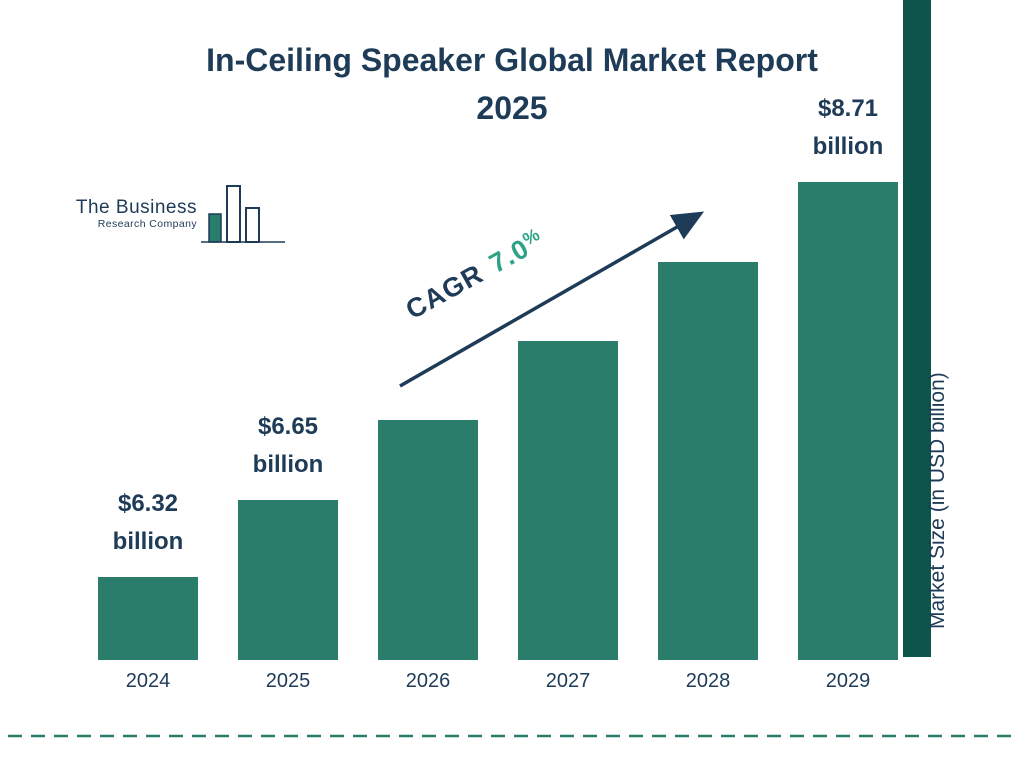  I want to click on bar-2024, so click(148, 618).